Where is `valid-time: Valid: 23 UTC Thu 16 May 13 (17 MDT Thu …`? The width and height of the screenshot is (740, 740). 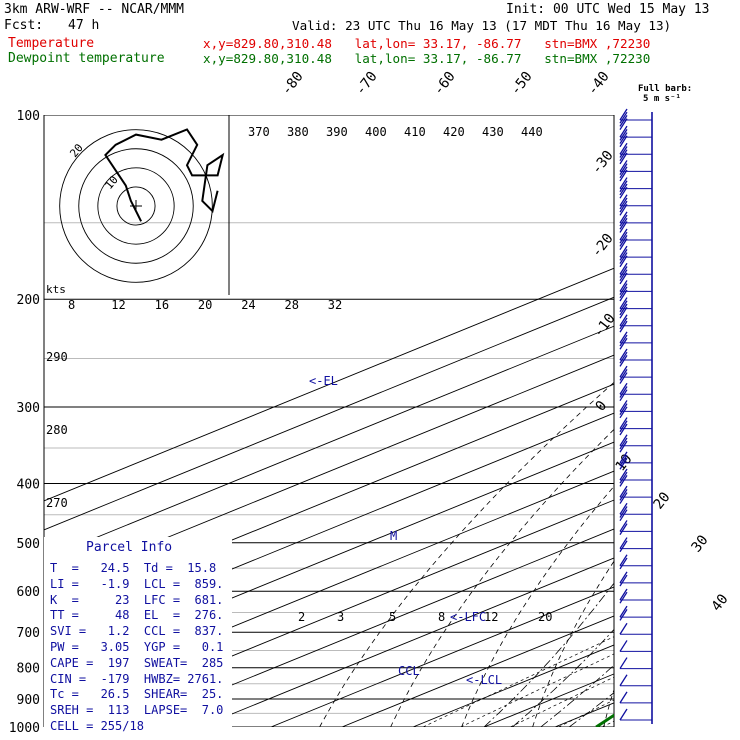
valid-time: Valid: 23 UTC Thu 16 May 13 (17 MDT Thu … is located at coordinates (482, 25).